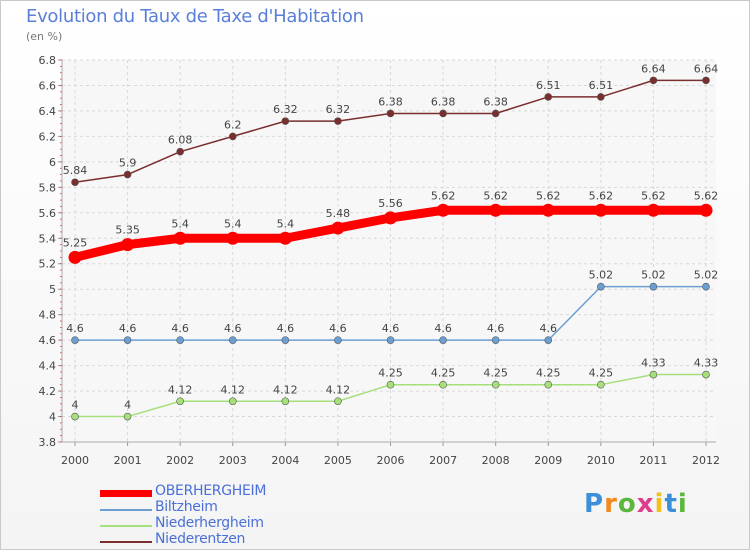  What do you see at coordinates (48, 85) in the screenshot?
I see `y-tick-label: 6.6` at bounding box center [48, 85].